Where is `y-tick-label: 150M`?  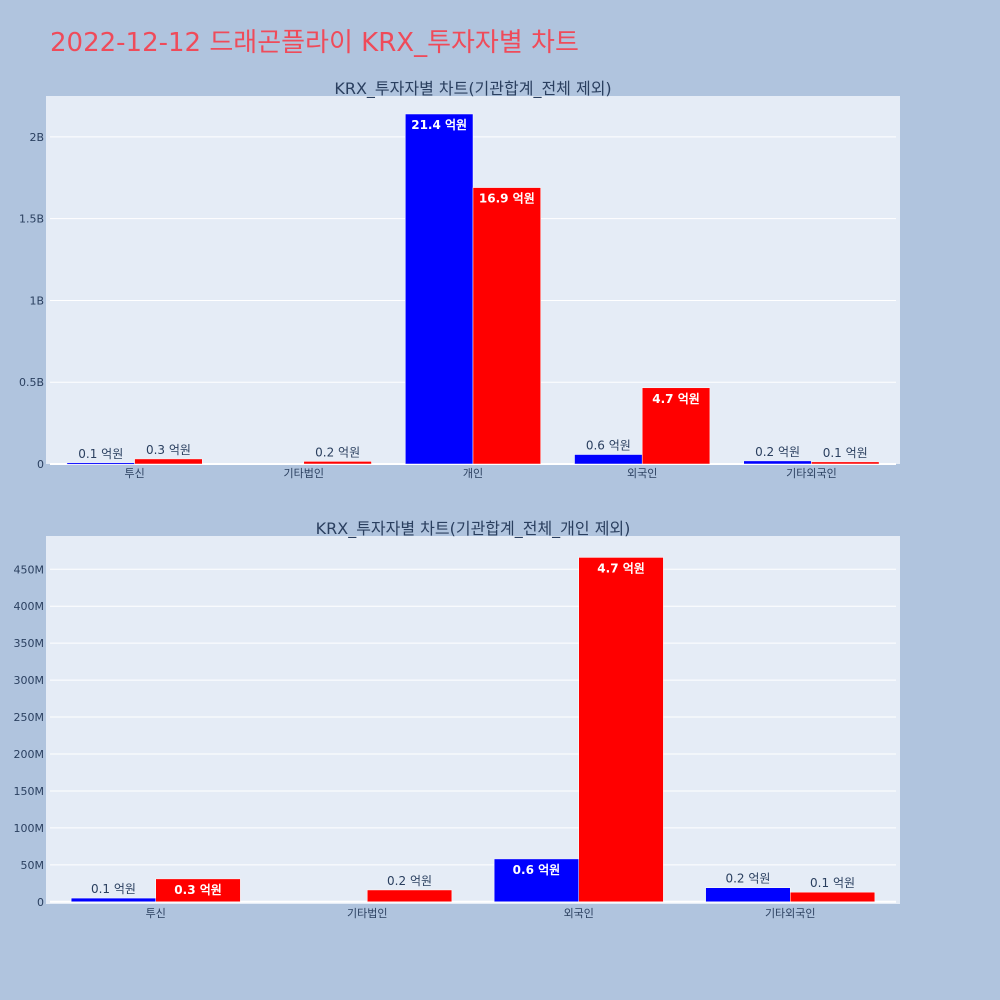
y-tick-label: 150M is located at coordinates (29, 791).